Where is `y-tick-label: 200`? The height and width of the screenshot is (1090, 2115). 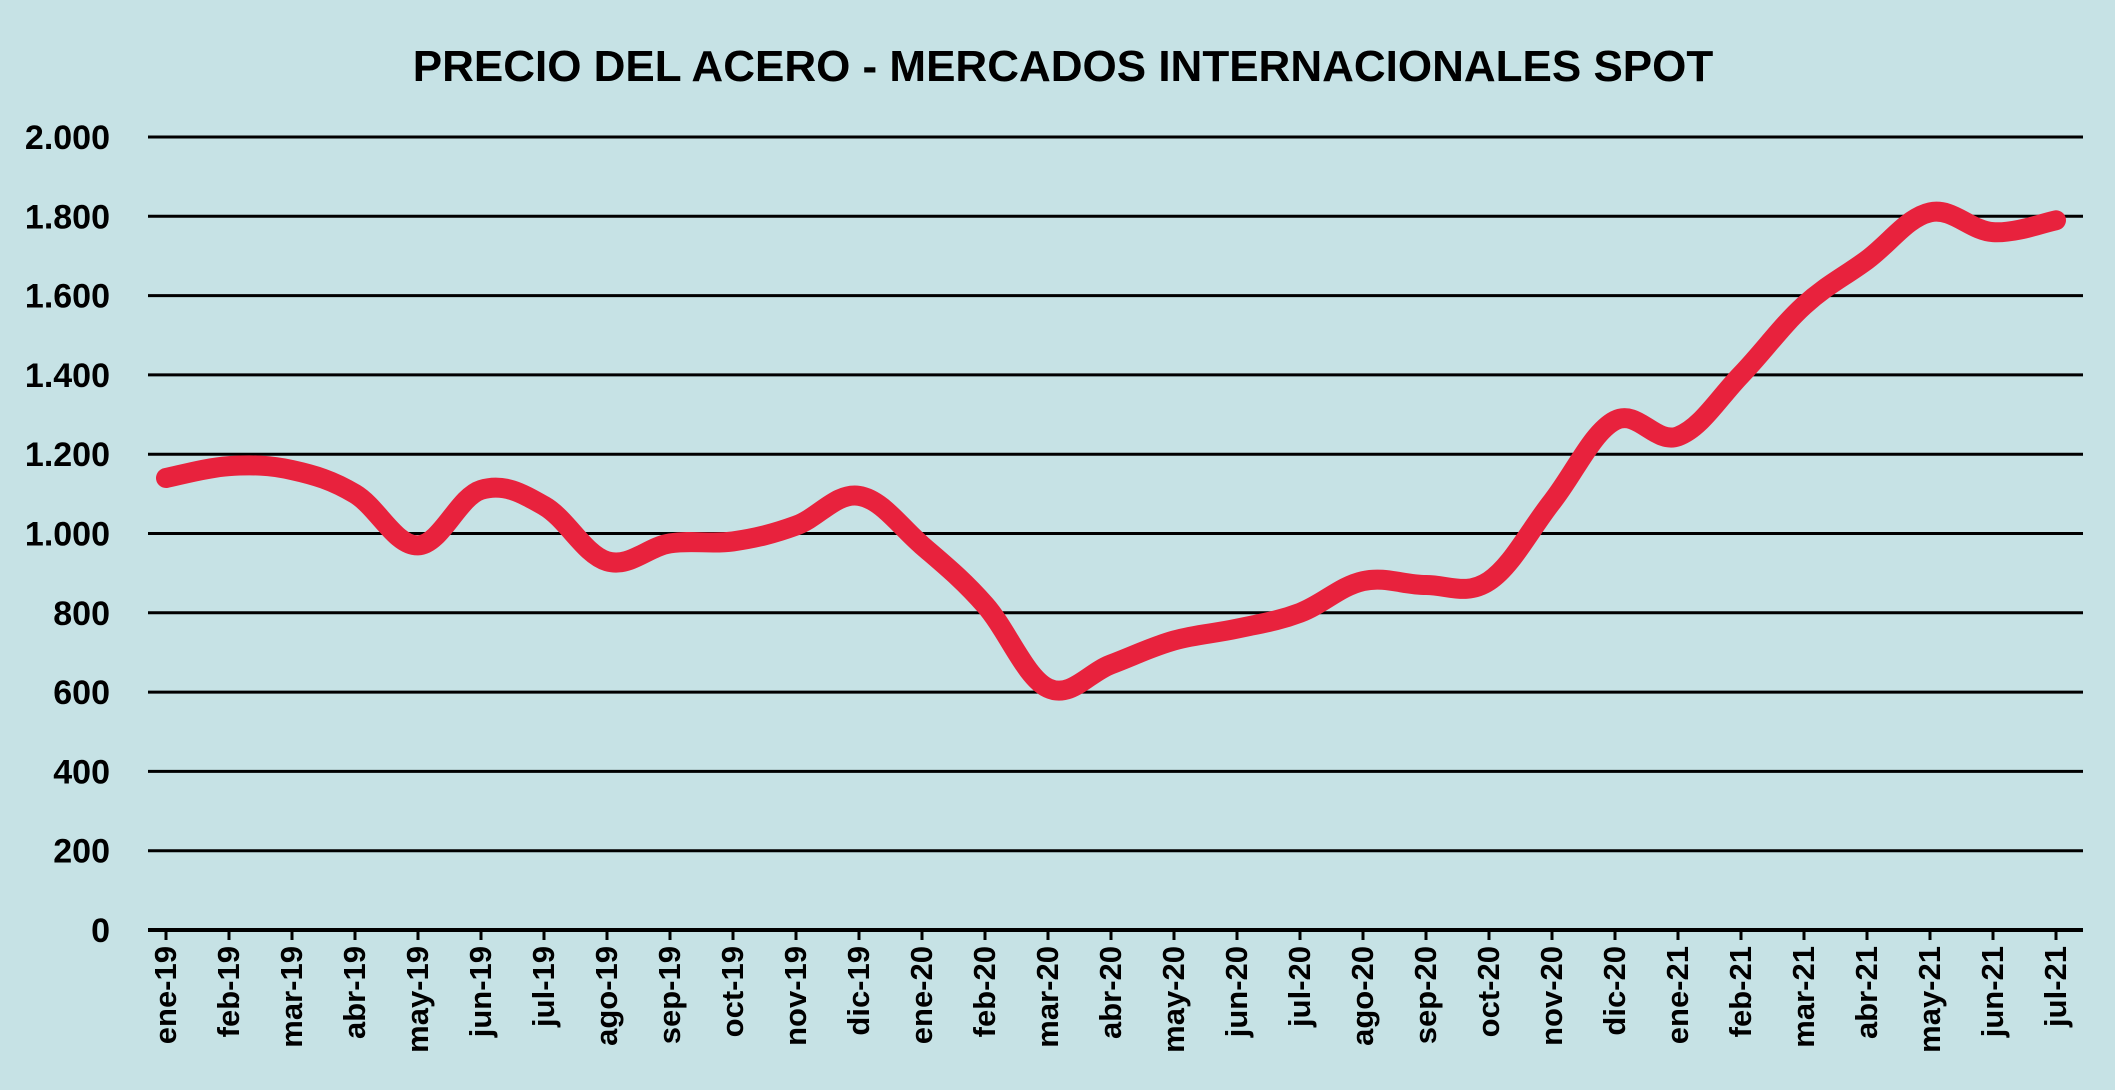
y-tick-label: 200 is located at coordinates (81, 852).